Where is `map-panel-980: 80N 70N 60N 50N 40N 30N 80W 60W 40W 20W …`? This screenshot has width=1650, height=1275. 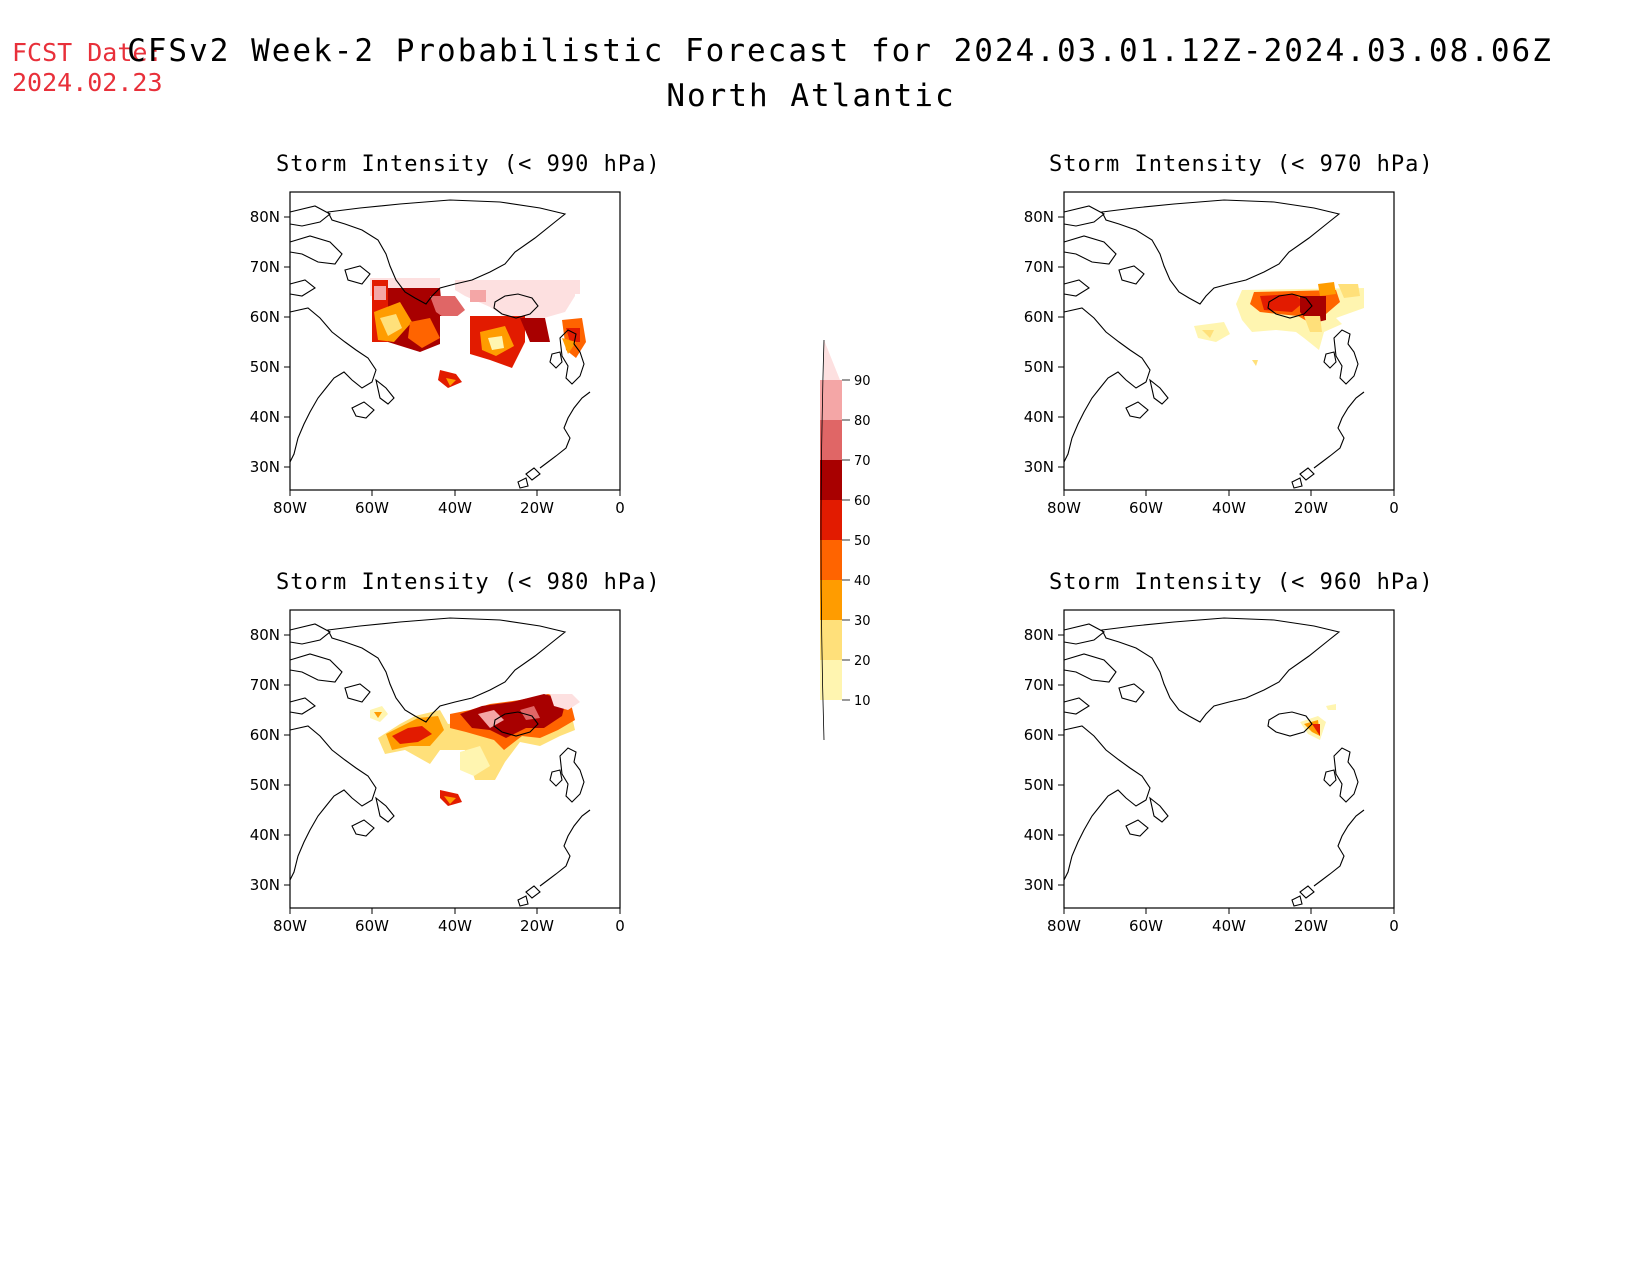
map-panel-980: 80N 70N 60N 50N 40N 30N 80W 60W 40W 20W … is located at coordinates (437, 772).